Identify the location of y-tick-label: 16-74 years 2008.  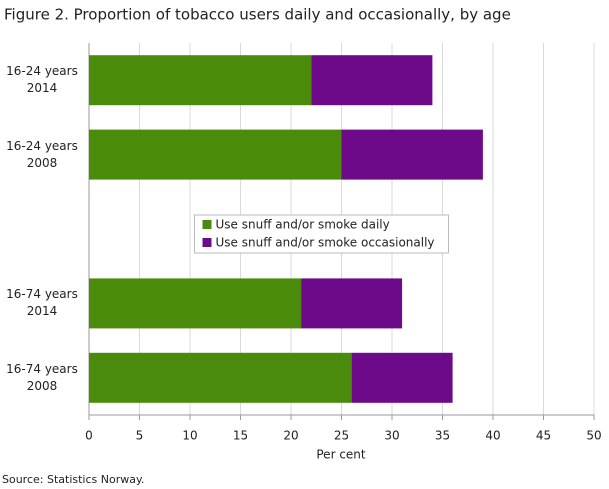
(42, 377).